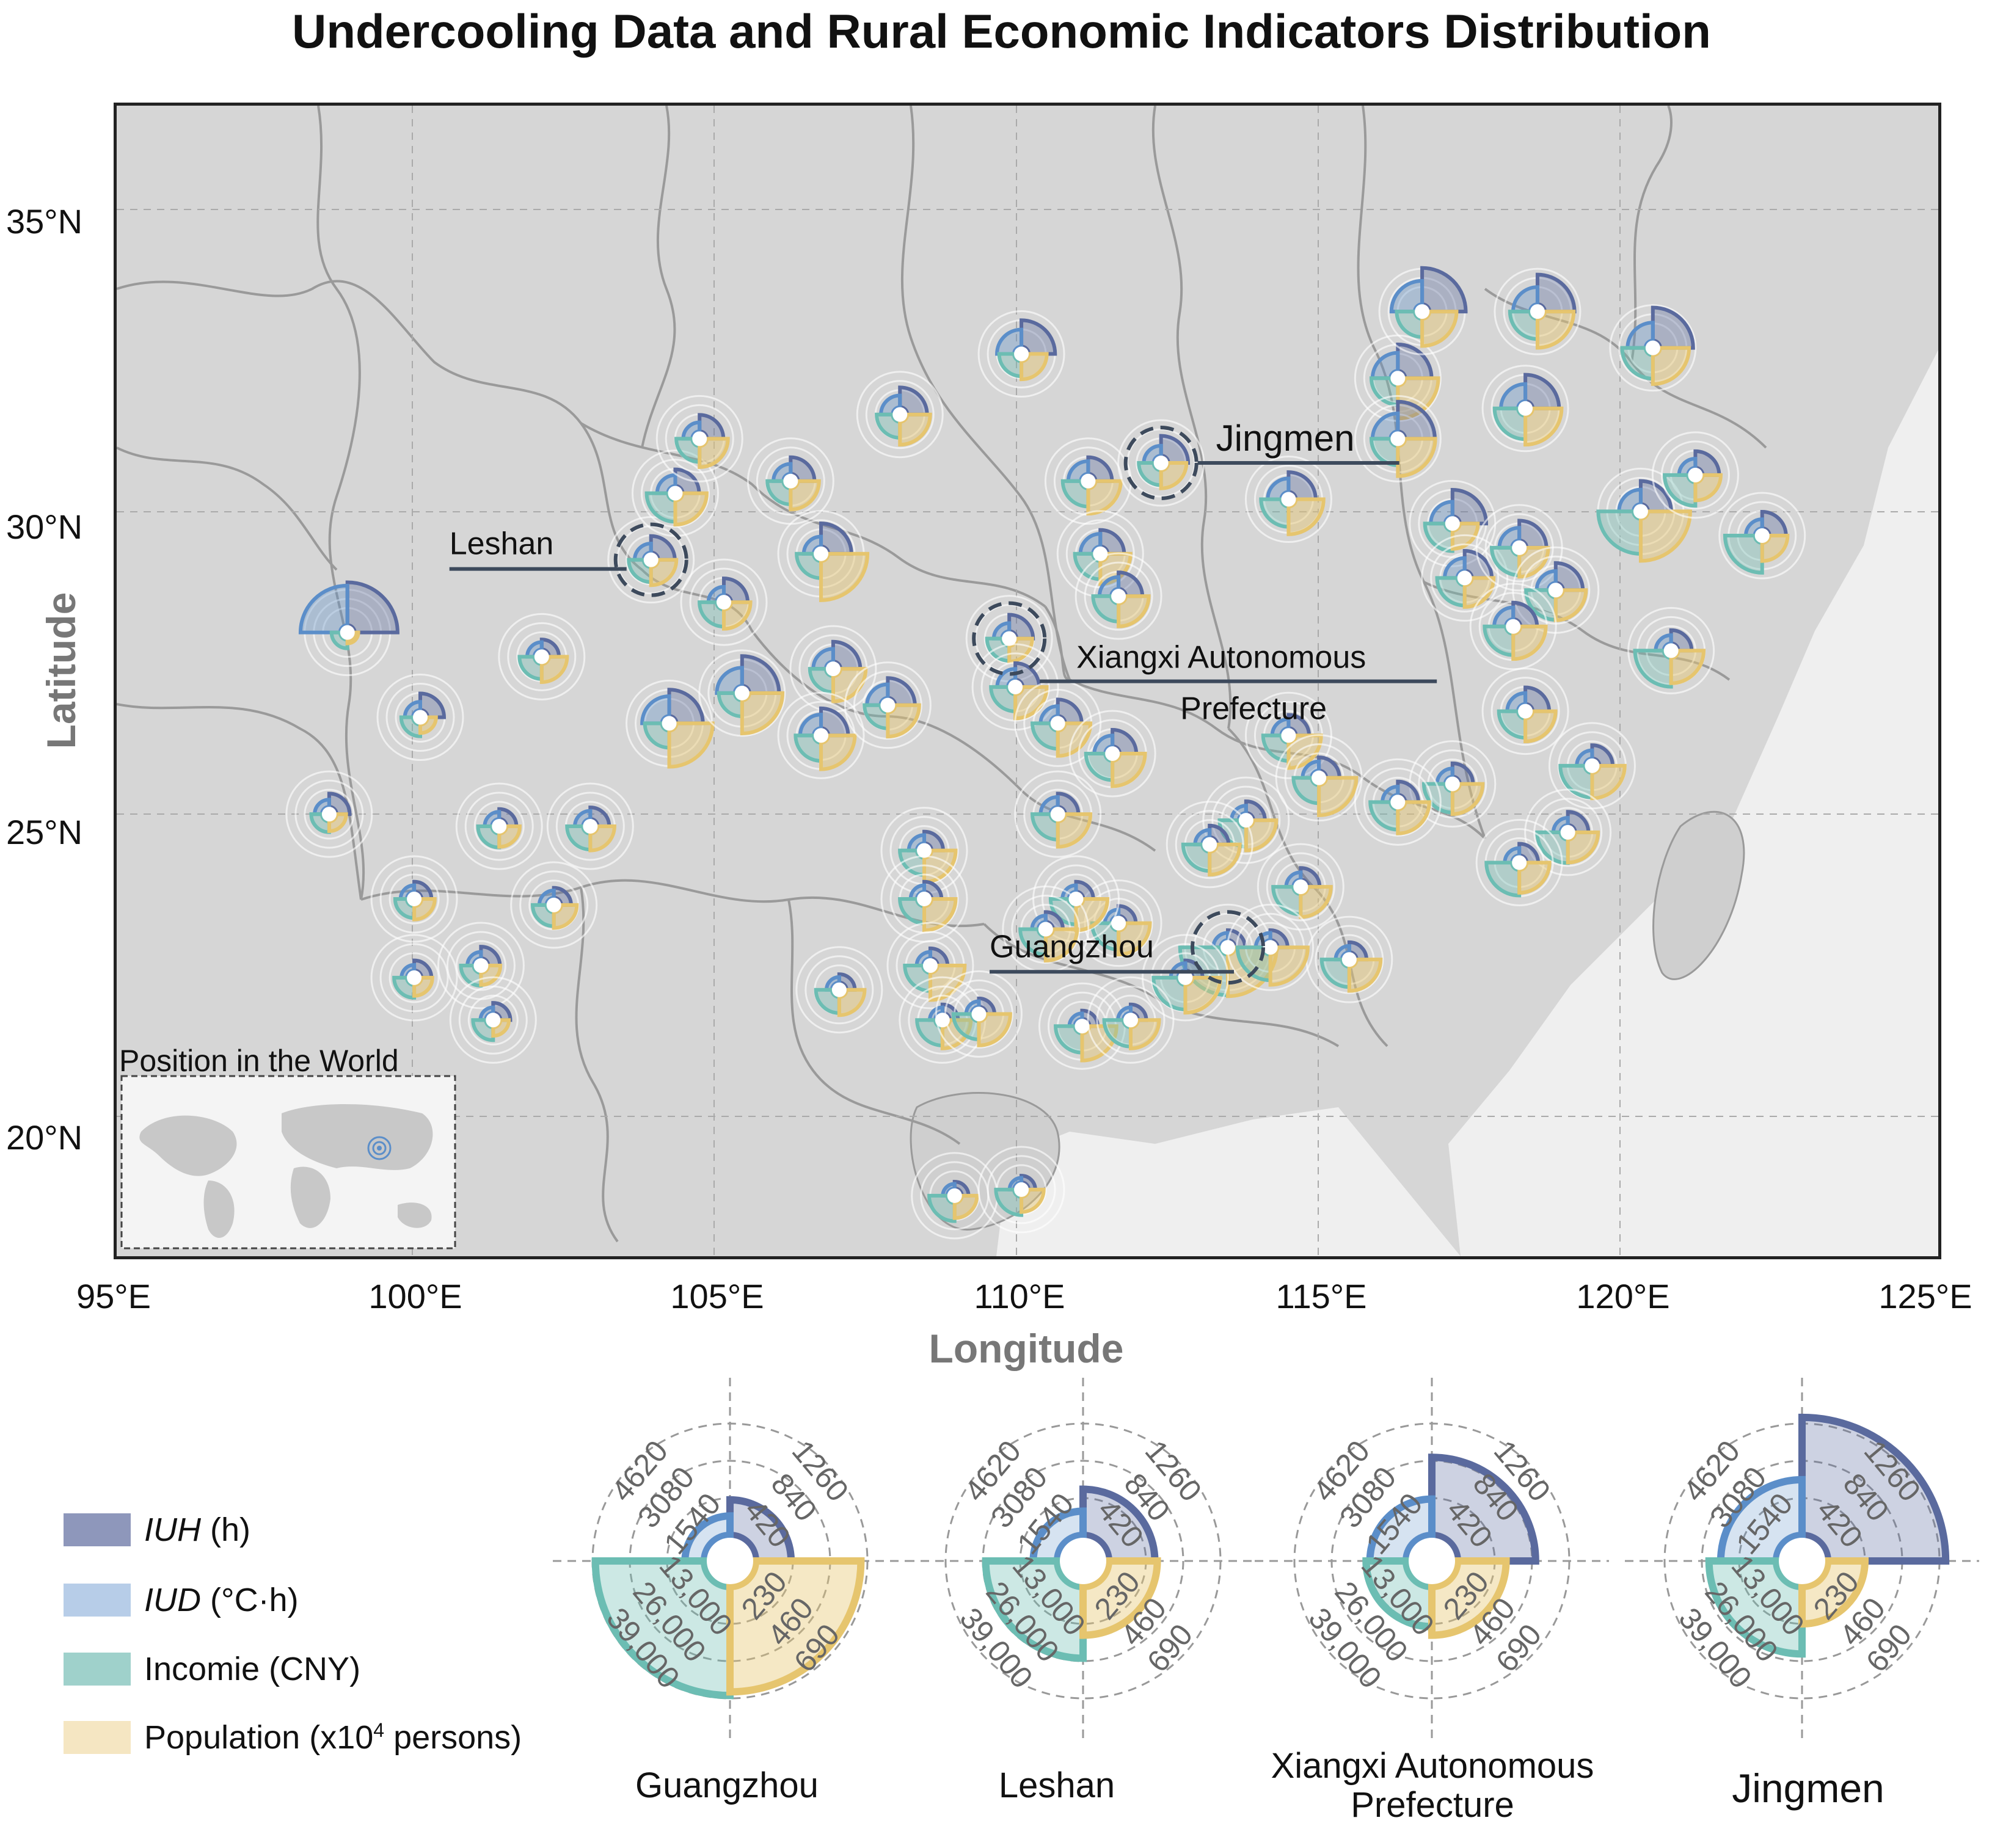 The image size is (2003, 1848). I want to click on world-inset, so click(288, 1162).